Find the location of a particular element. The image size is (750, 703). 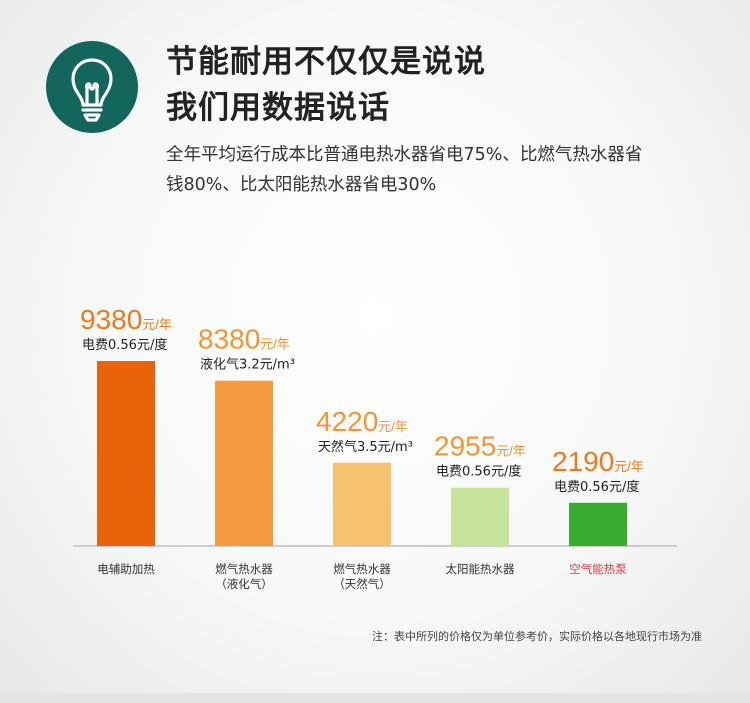

data-label: 8380元/年 is located at coordinates (244, 339).